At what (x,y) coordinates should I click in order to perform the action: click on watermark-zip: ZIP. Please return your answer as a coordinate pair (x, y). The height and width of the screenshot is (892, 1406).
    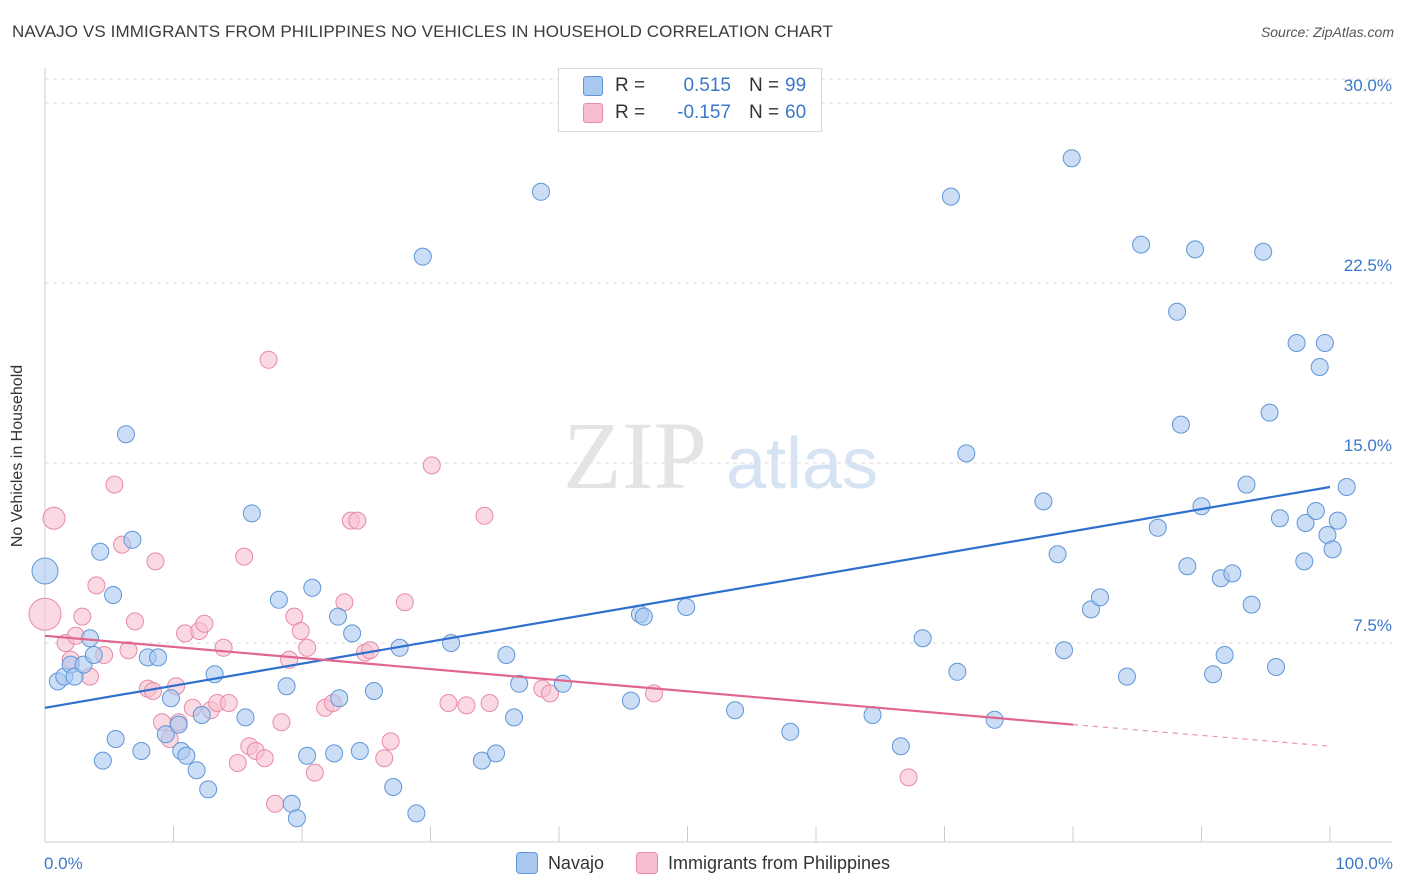
    Looking at the image, I should click on (635, 455).